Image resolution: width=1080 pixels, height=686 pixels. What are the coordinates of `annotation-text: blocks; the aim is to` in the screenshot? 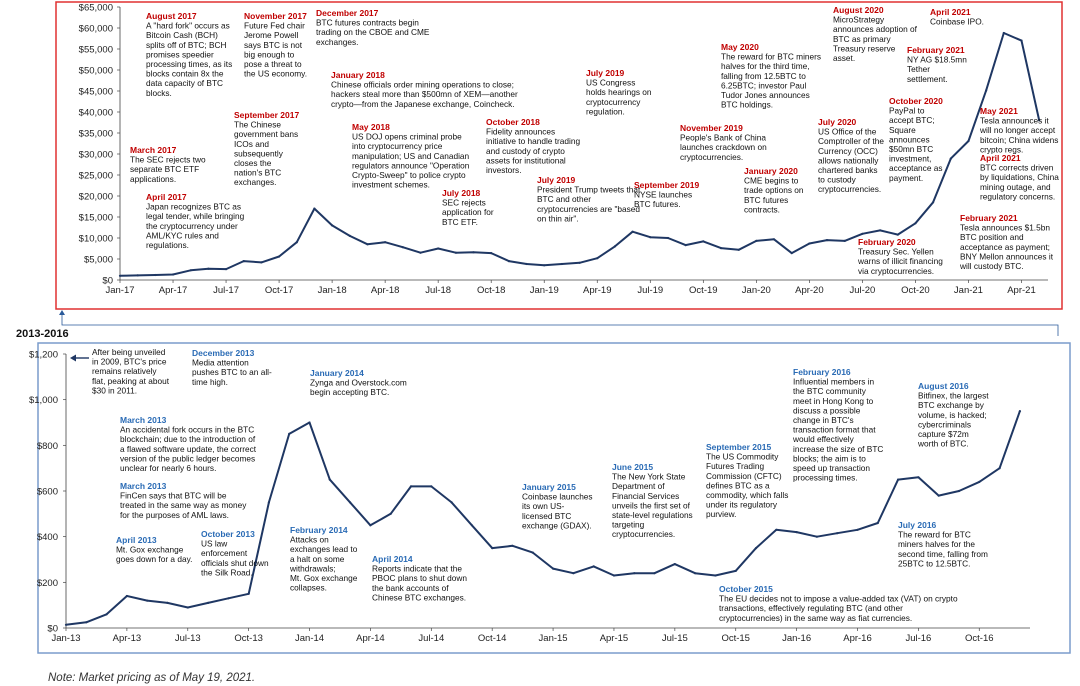 It's located at (829, 458).